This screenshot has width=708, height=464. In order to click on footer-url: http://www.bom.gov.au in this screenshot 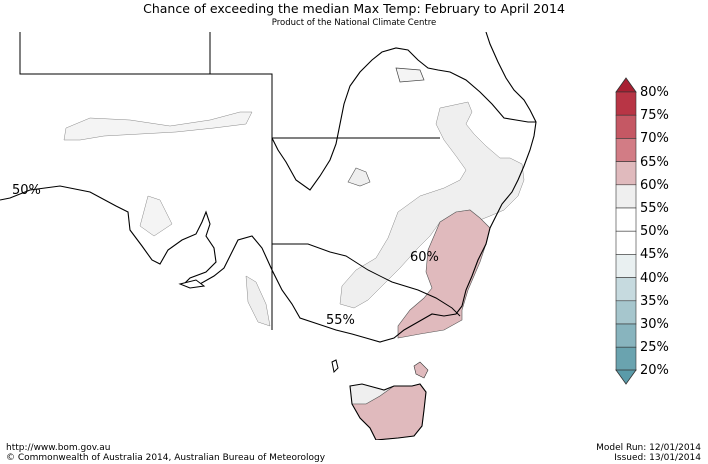, I will do `click(58, 448)`.